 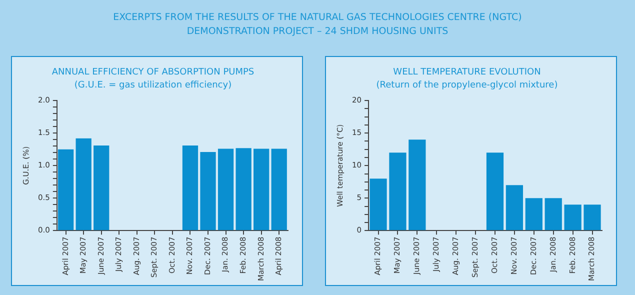 What do you see at coordinates (467, 85) in the screenshot?
I see `chart-subtitle: (Return of the propylene-glycol mixture)` at bounding box center [467, 85].